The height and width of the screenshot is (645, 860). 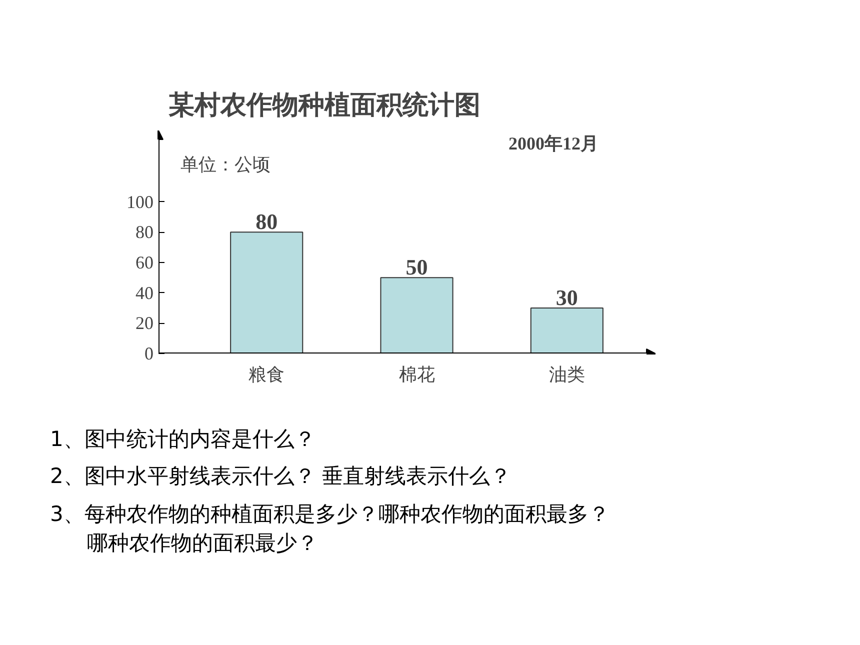 What do you see at coordinates (149, 354) in the screenshot?
I see `y-tick-label: 0` at bounding box center [149, 354].